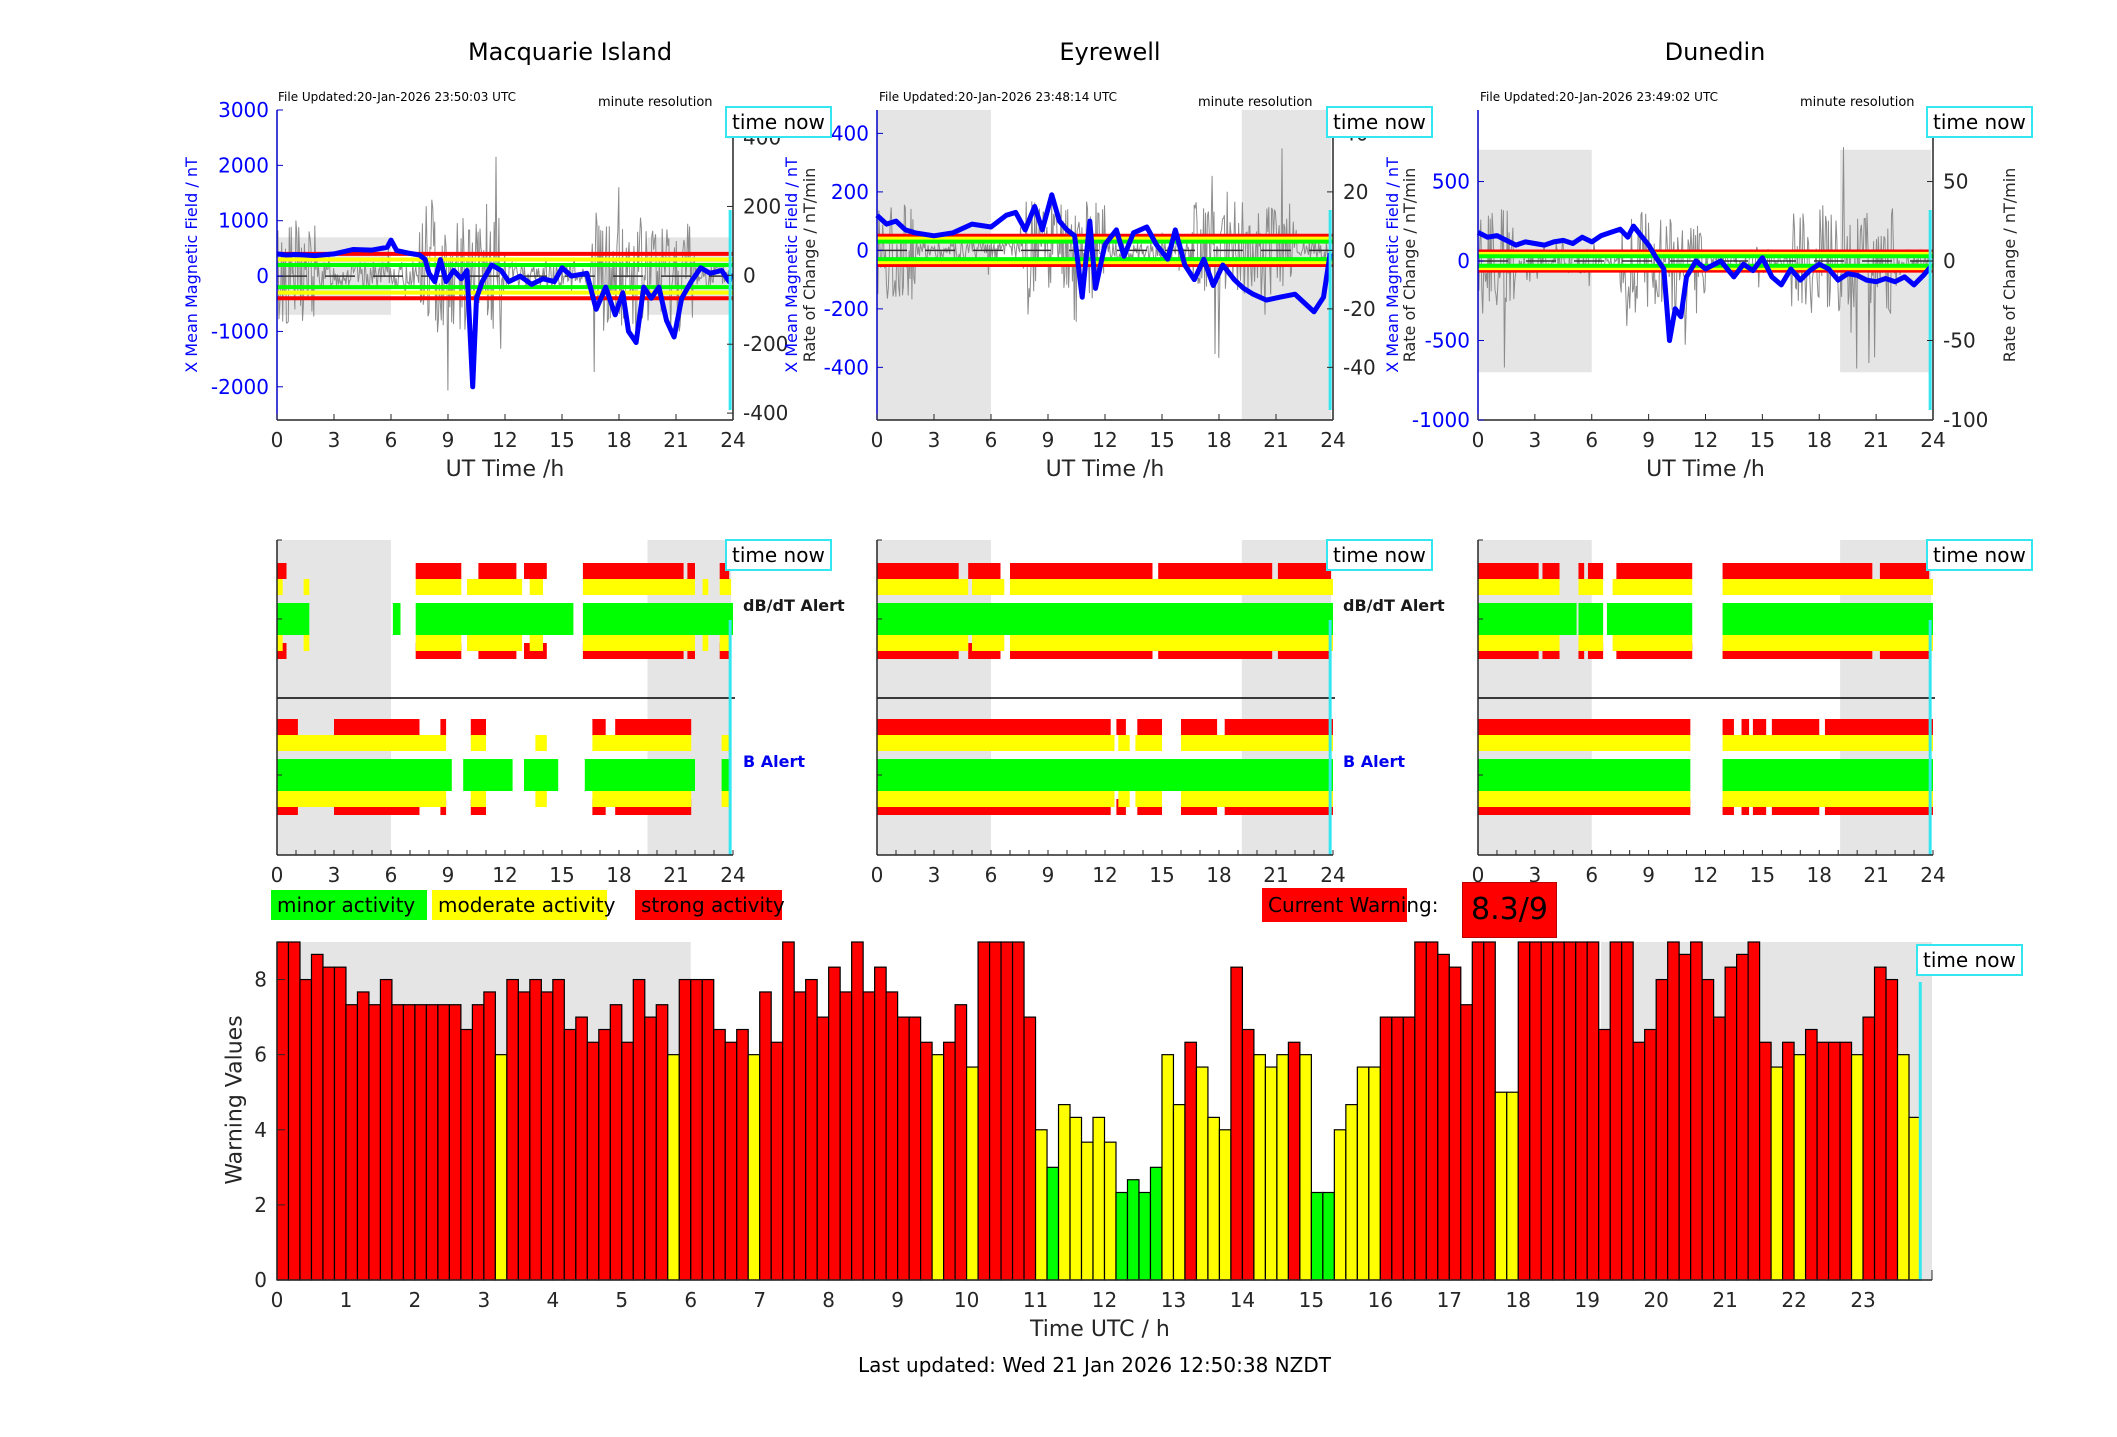  I want to click on right-tick-label: -400, so click(765, 413).